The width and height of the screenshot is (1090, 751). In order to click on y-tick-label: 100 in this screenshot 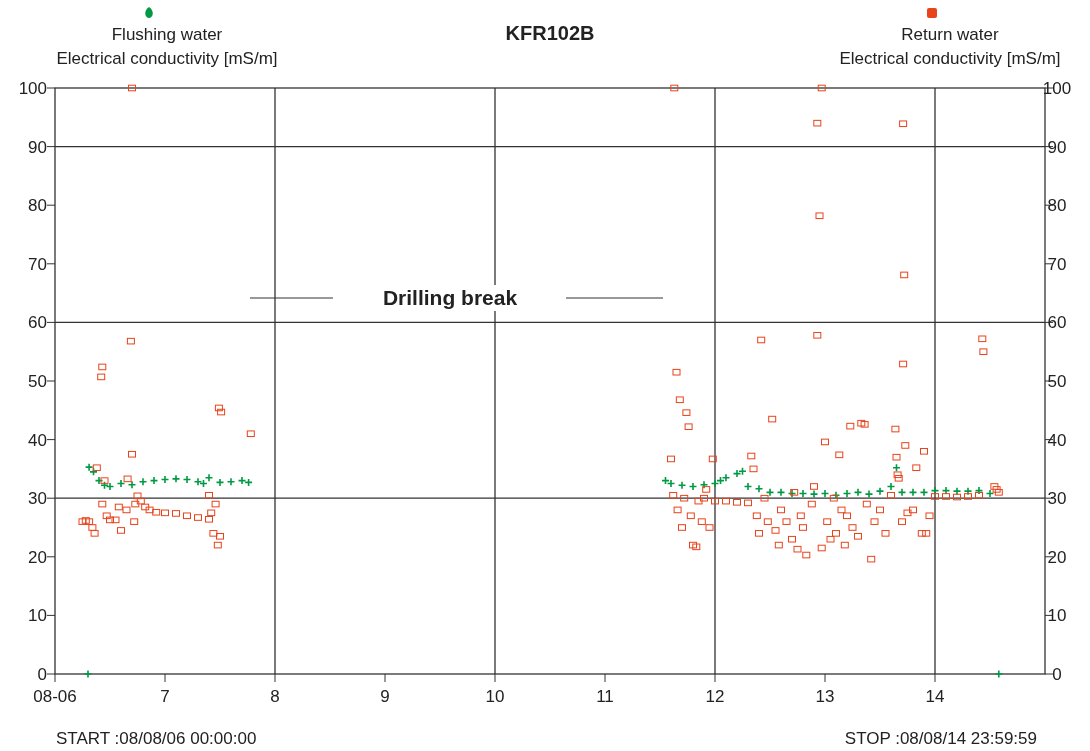, I will do `click(32, 88)`.